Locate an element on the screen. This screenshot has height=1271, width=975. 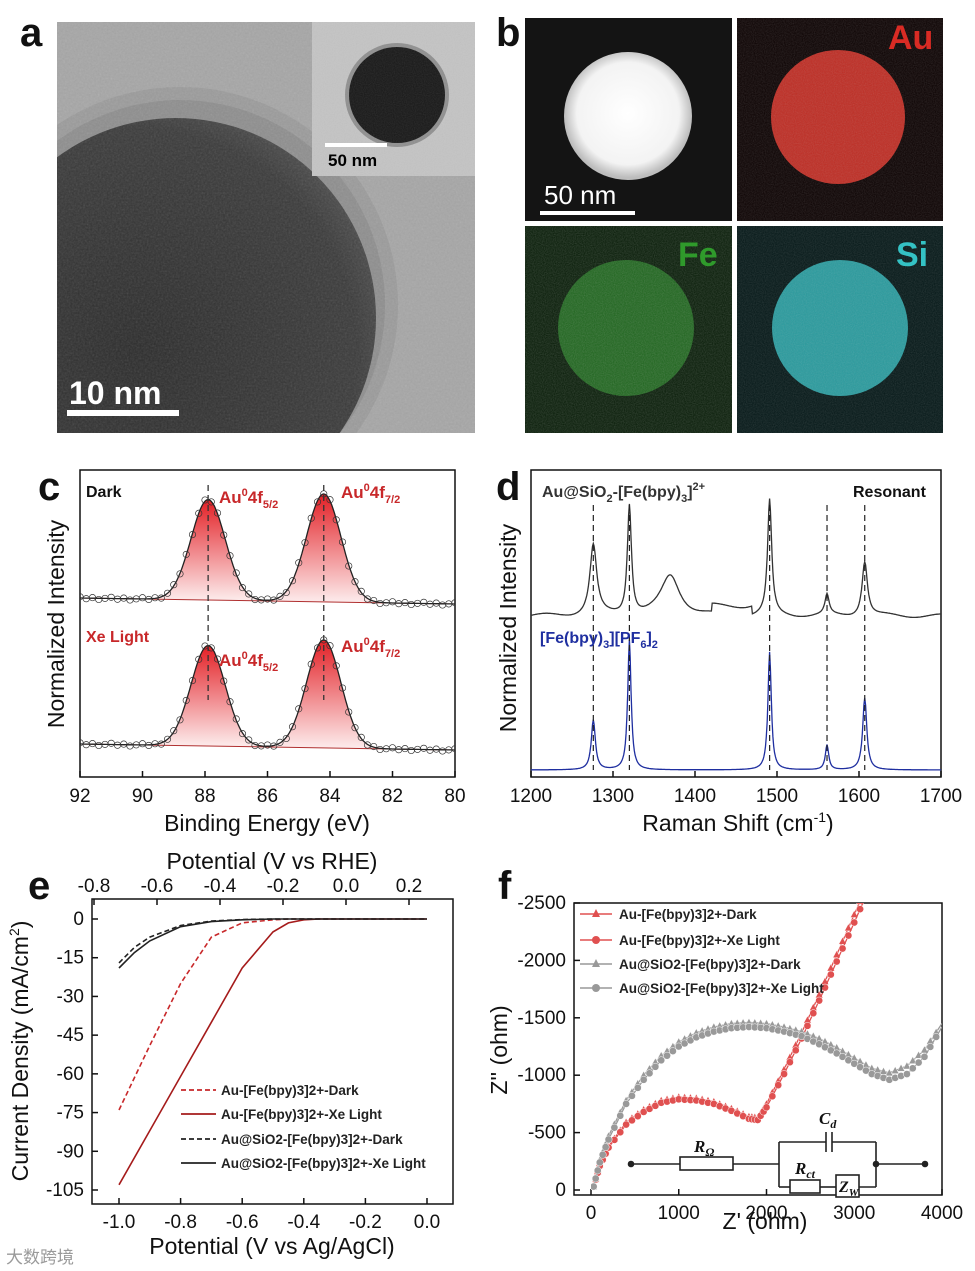
au-map-label: Au is located at coordinates (910, 38).